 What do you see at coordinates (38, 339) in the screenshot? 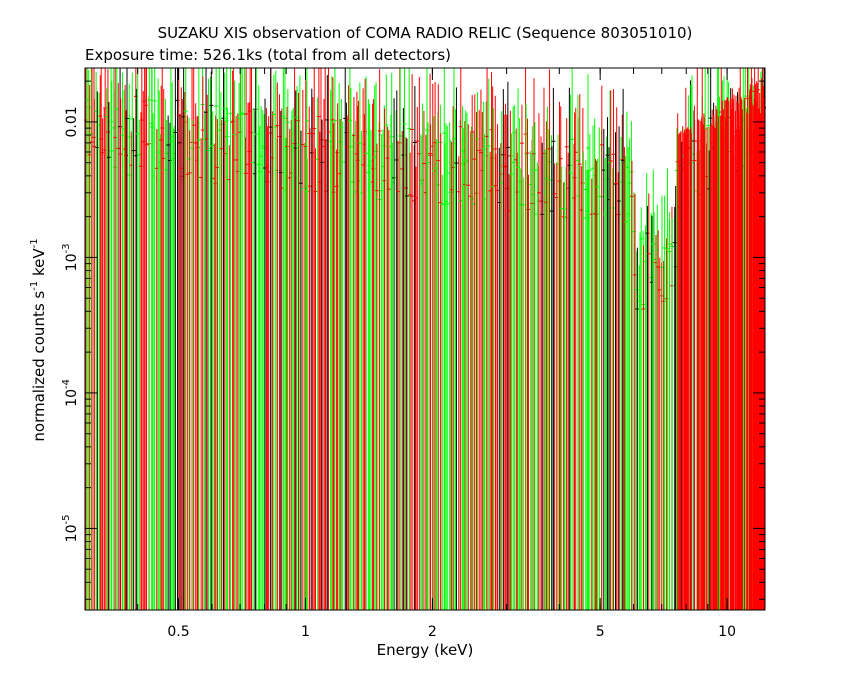
I see `y-axis-label: normalized counts s-1 keV-1` at bounding box center [38, 339].